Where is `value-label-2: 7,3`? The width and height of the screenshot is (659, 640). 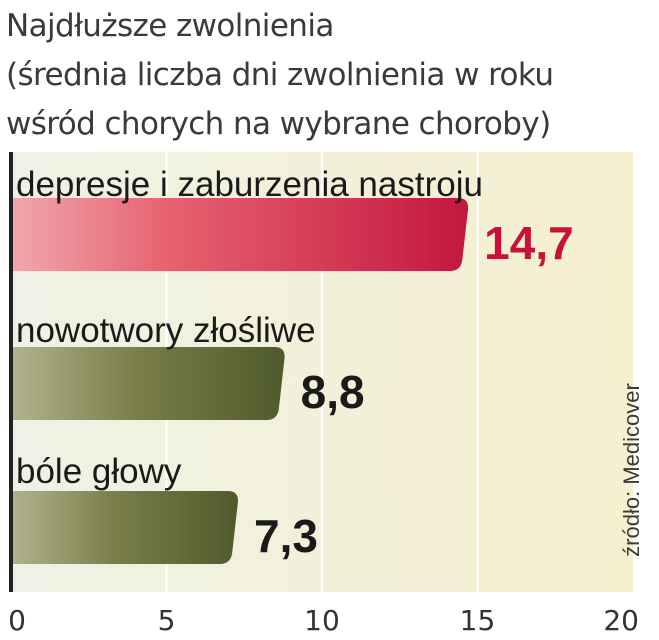
value-label-2: 7,3 is located at coordinates (286, 536).